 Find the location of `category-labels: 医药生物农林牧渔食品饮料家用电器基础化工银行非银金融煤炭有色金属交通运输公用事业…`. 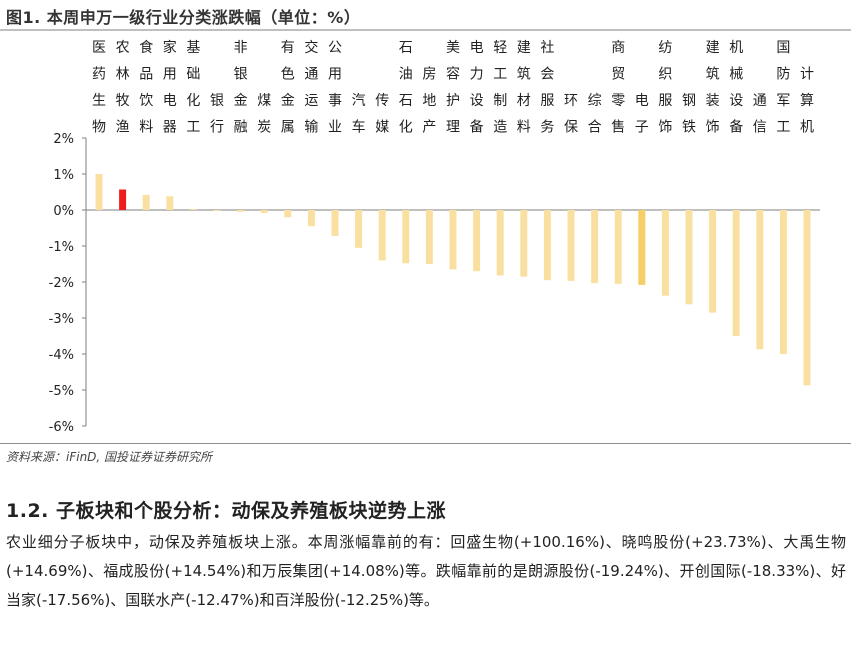

category-labels: 医药生物农林牧渔食品饮料家用电器基础化工银行非银金融煤炭有色金属交通运输公用事业… is located at coordinates (453, 87).